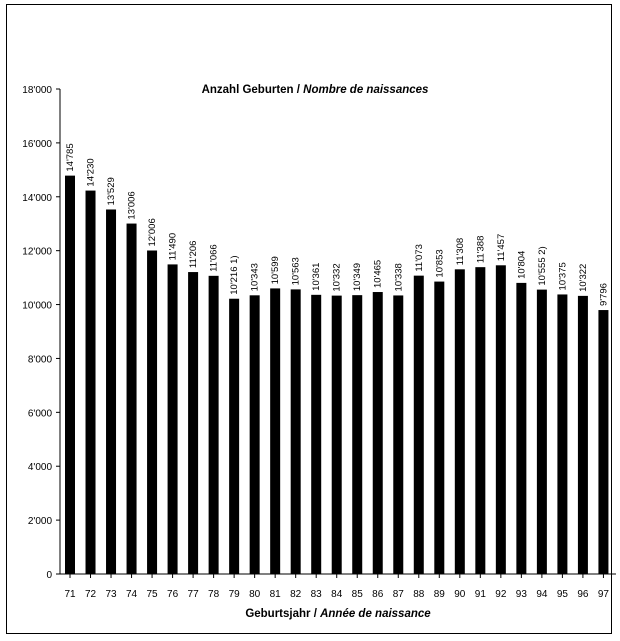  Describe the element at coordinates (460, 252) in the screenshot. I see `bar-value-label: 11'308` at that location.